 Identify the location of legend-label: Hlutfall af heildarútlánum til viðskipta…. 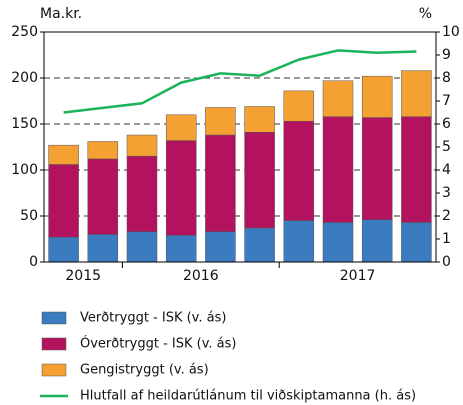
(248, 396).